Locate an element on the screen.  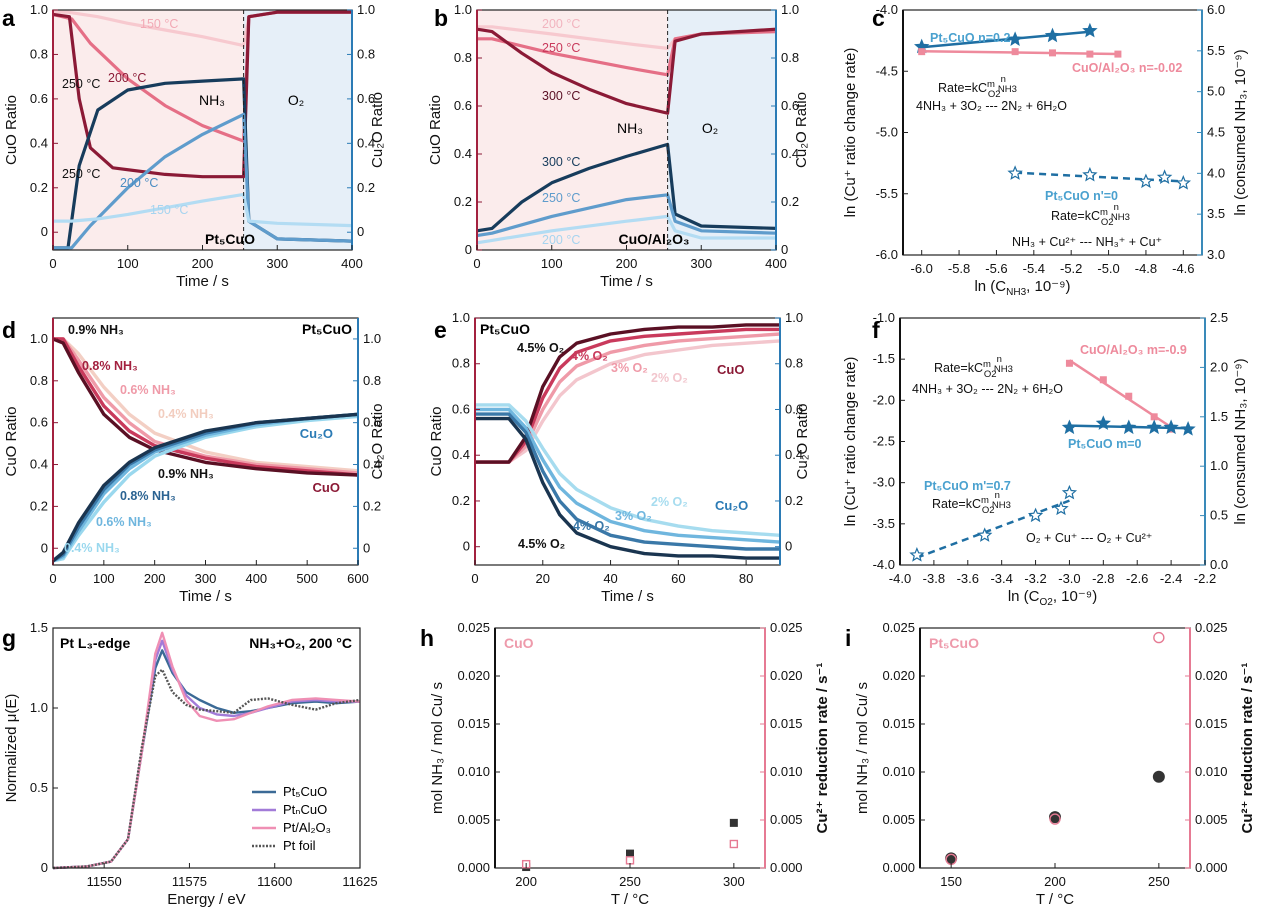
equation-part: NH3 is located at coordinates (1001, 505).